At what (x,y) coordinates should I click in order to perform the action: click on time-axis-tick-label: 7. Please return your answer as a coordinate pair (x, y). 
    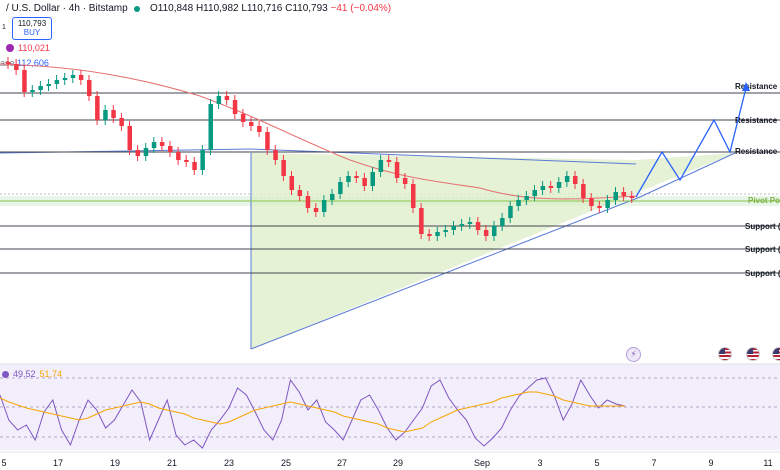
    Looking at the image, I should click on (653, 463).